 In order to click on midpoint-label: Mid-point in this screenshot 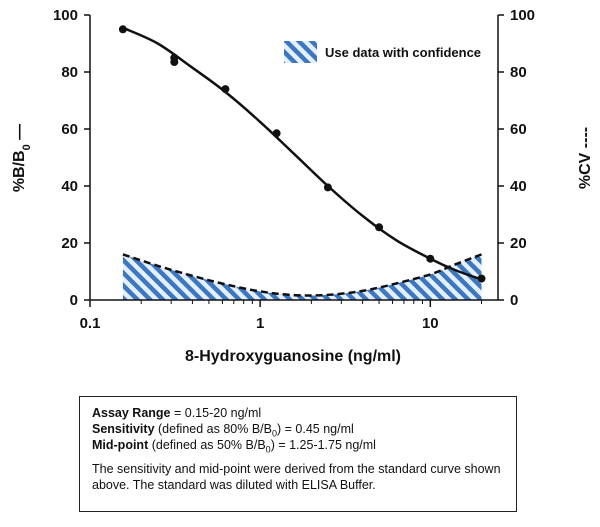, I will do `click(120, 445)`.